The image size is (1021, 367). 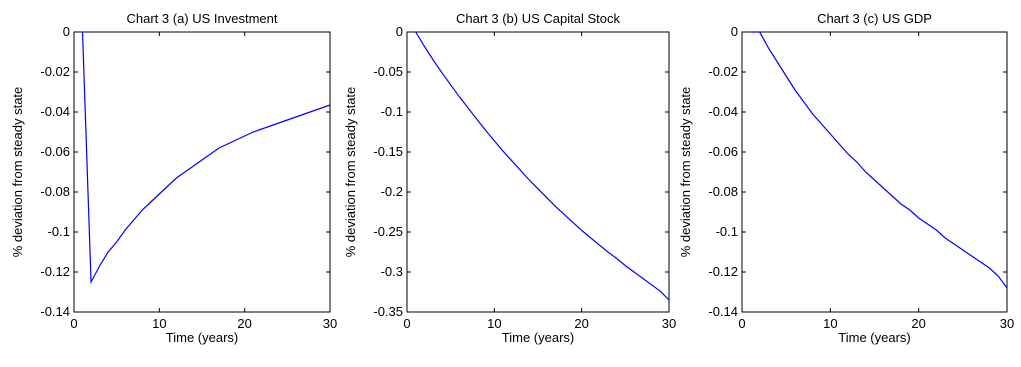 What do you see at coordinates (538, 18) in the screenshot?
I see `chart-title: Chart 3 (b) US Capital Stock` at bounding box center [538, 18].